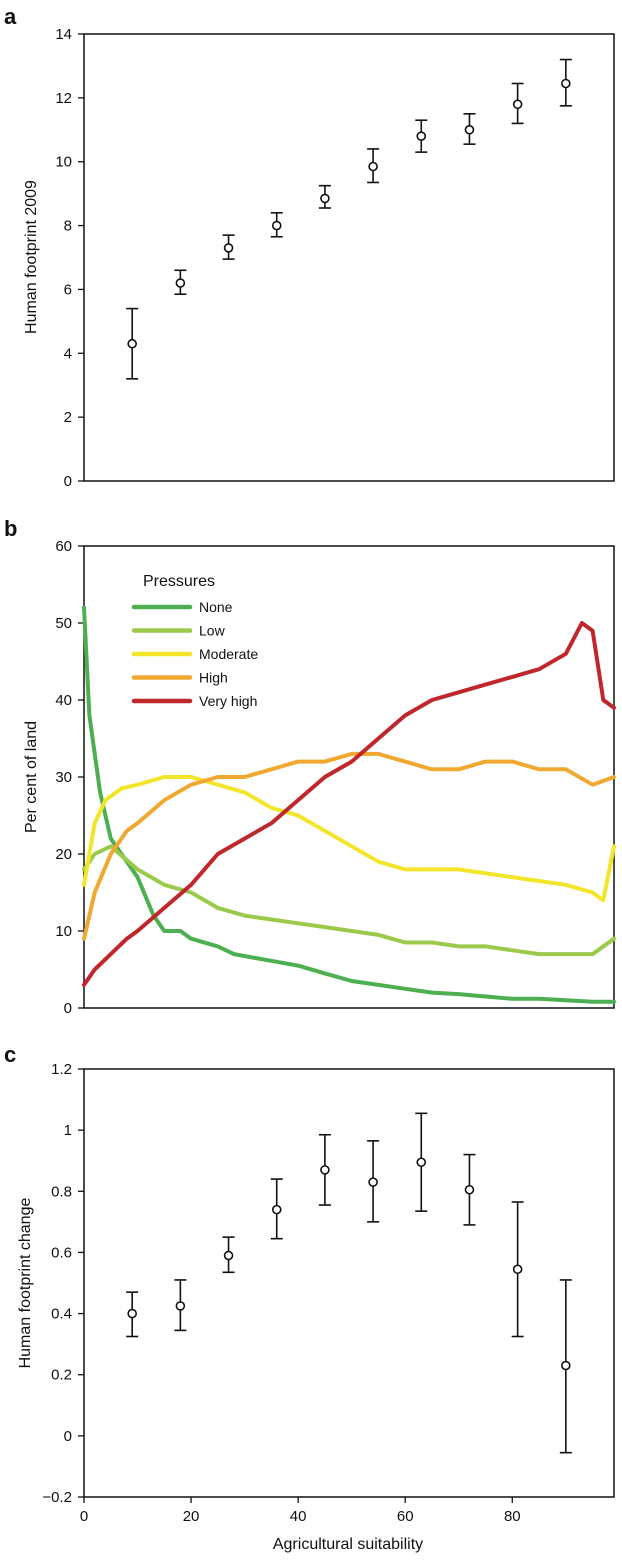  Describe the element at coordinates (228, 654) in the screenshot. I see `legend-label-moderate: Moderate` at that location.